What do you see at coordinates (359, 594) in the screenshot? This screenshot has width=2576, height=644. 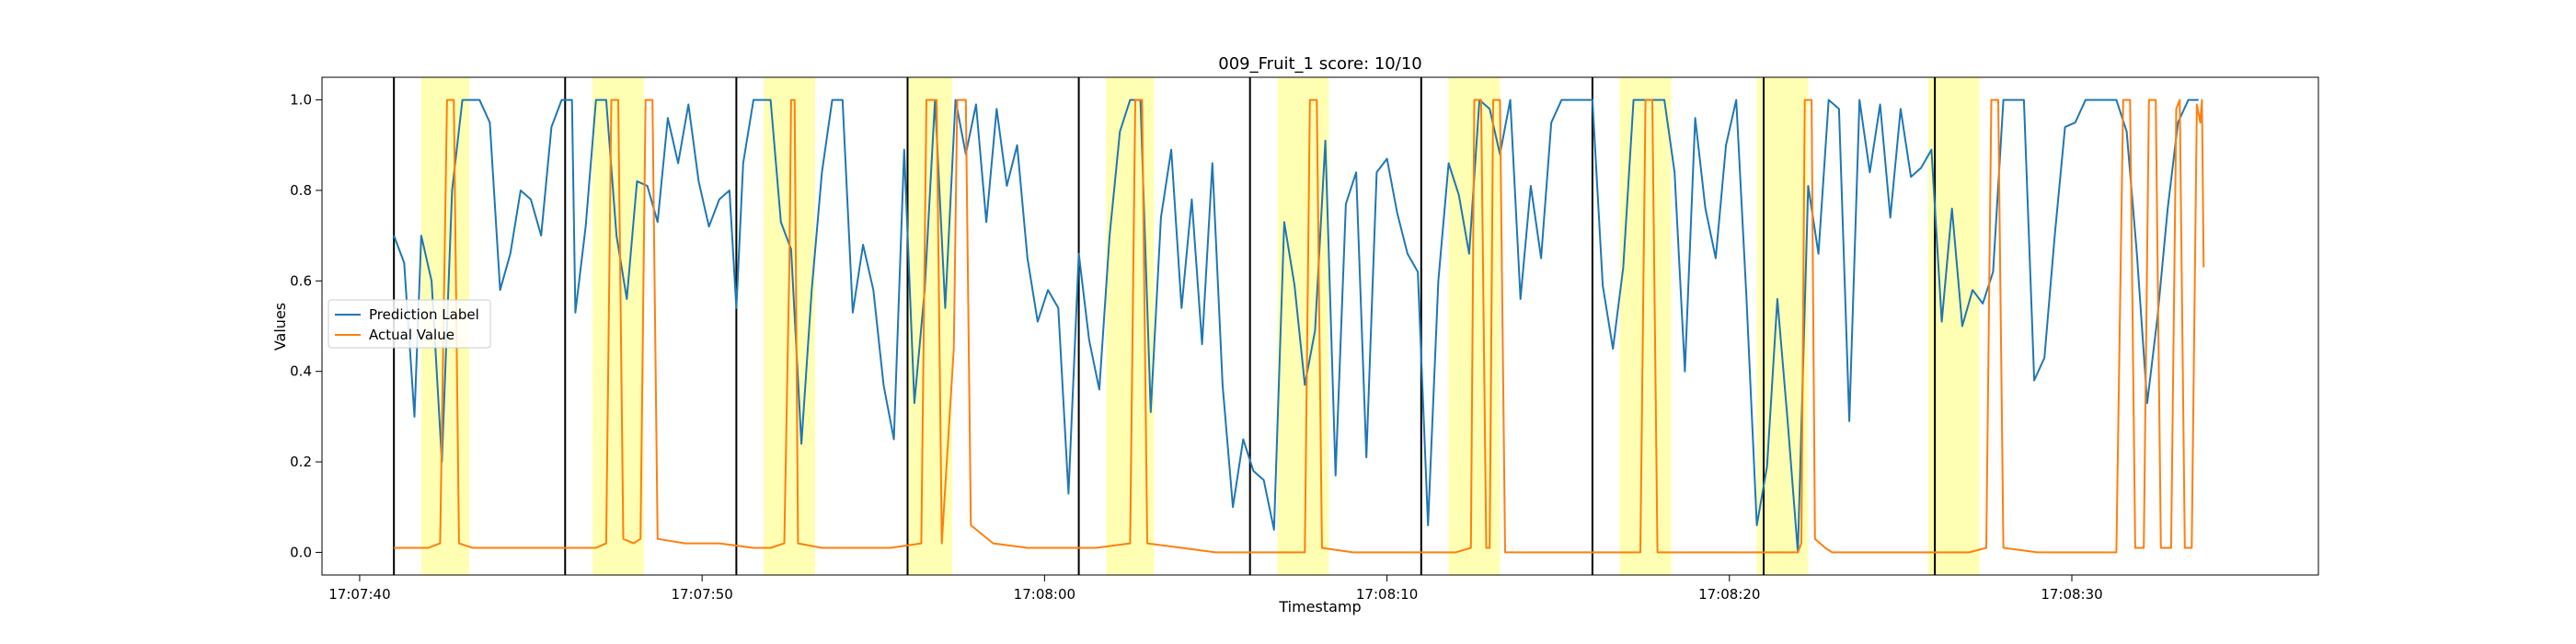 I see `x-tick-label: 17:07:40` at bounding box center [359, 594].